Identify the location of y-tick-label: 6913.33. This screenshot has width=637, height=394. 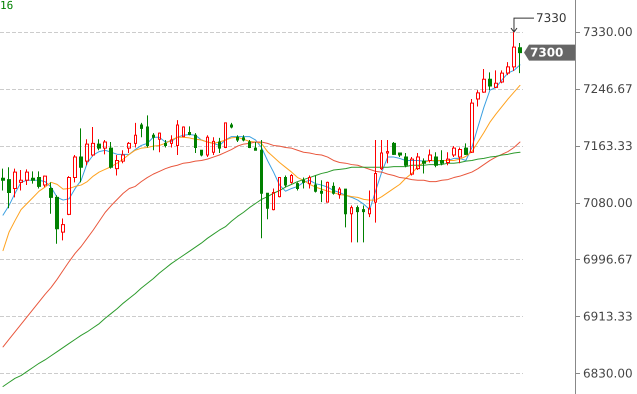
(608, 317).